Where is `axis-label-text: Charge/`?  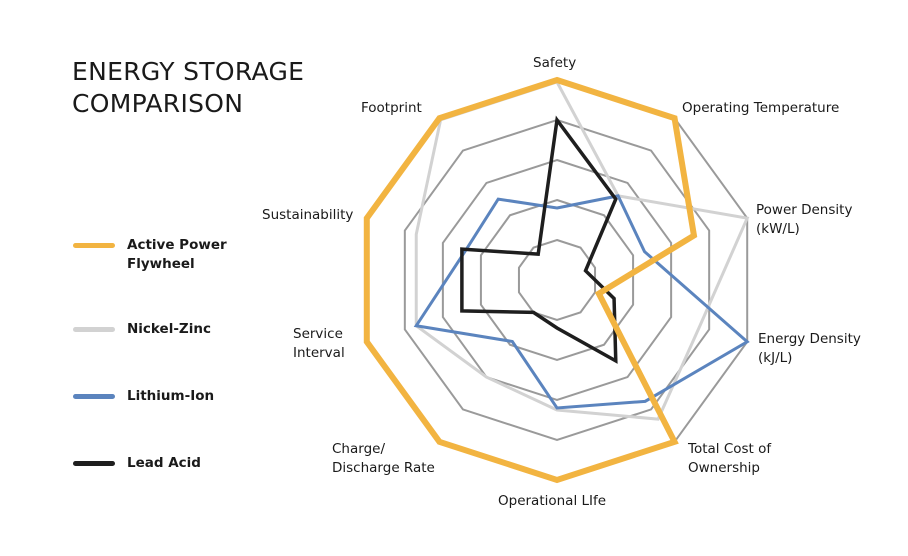 axis-label-text: Charge/ is located at coordinates (358, 449).